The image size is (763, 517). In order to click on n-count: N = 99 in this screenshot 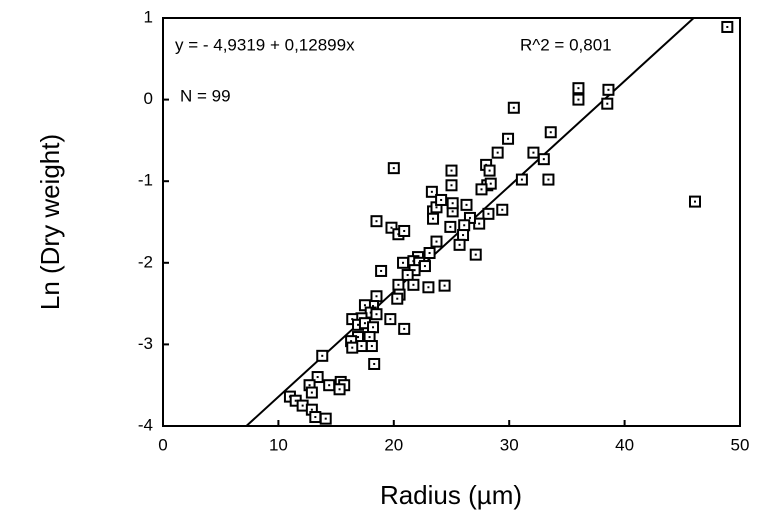, I will do `click(205, 95)`.